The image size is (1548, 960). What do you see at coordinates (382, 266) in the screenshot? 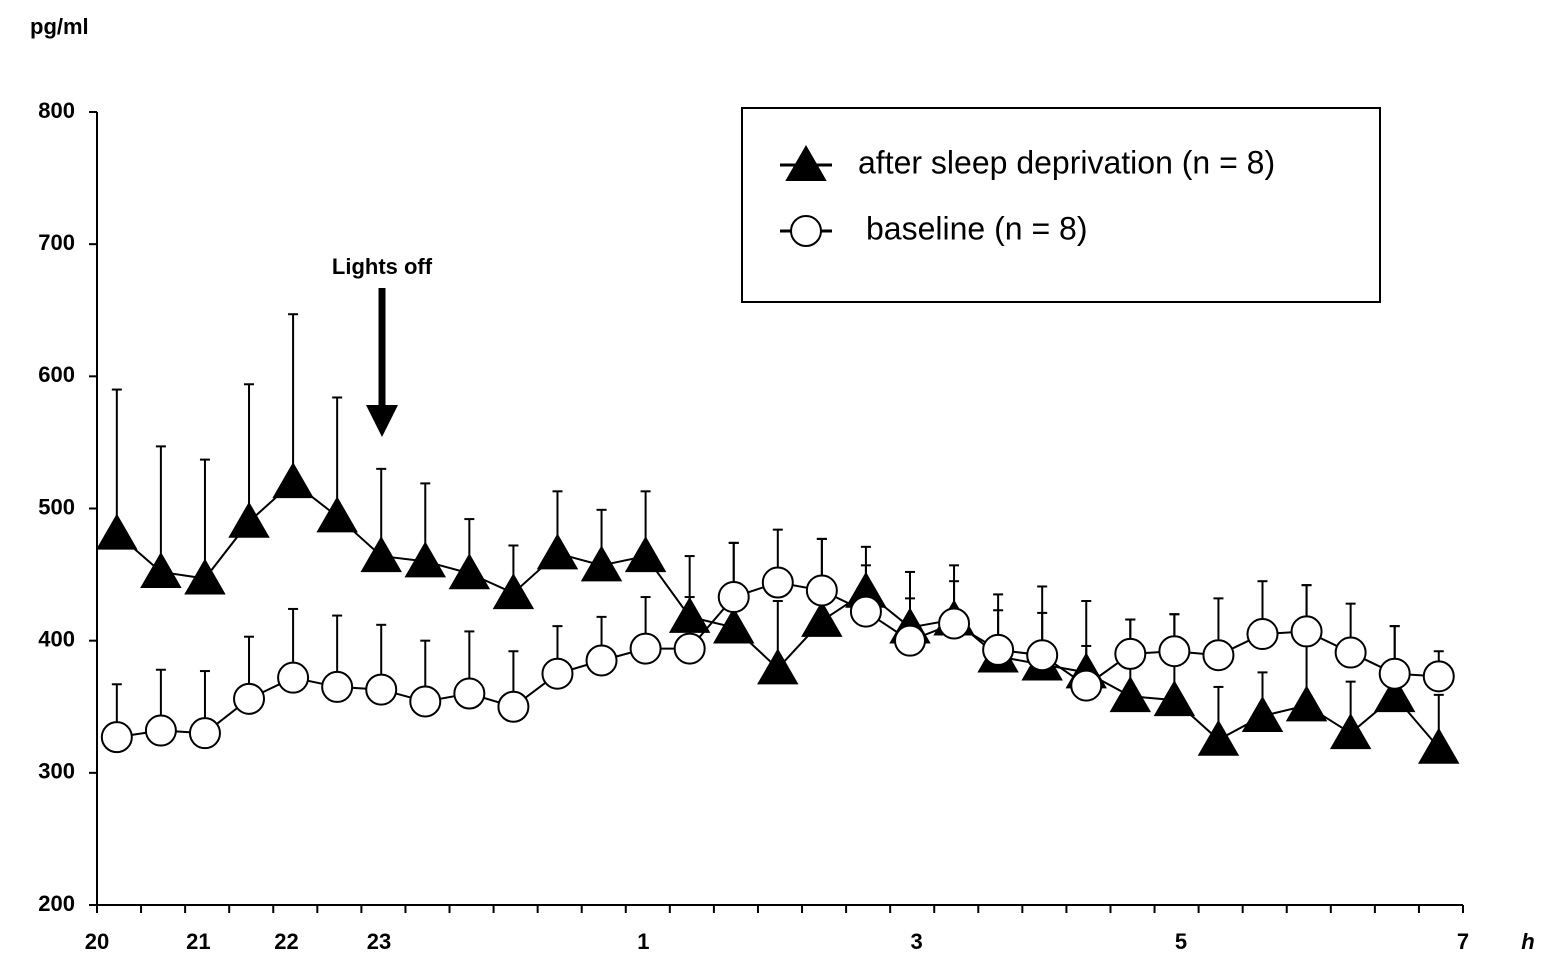
I see `annotation: Lights off` at bounding box center [382, 266].